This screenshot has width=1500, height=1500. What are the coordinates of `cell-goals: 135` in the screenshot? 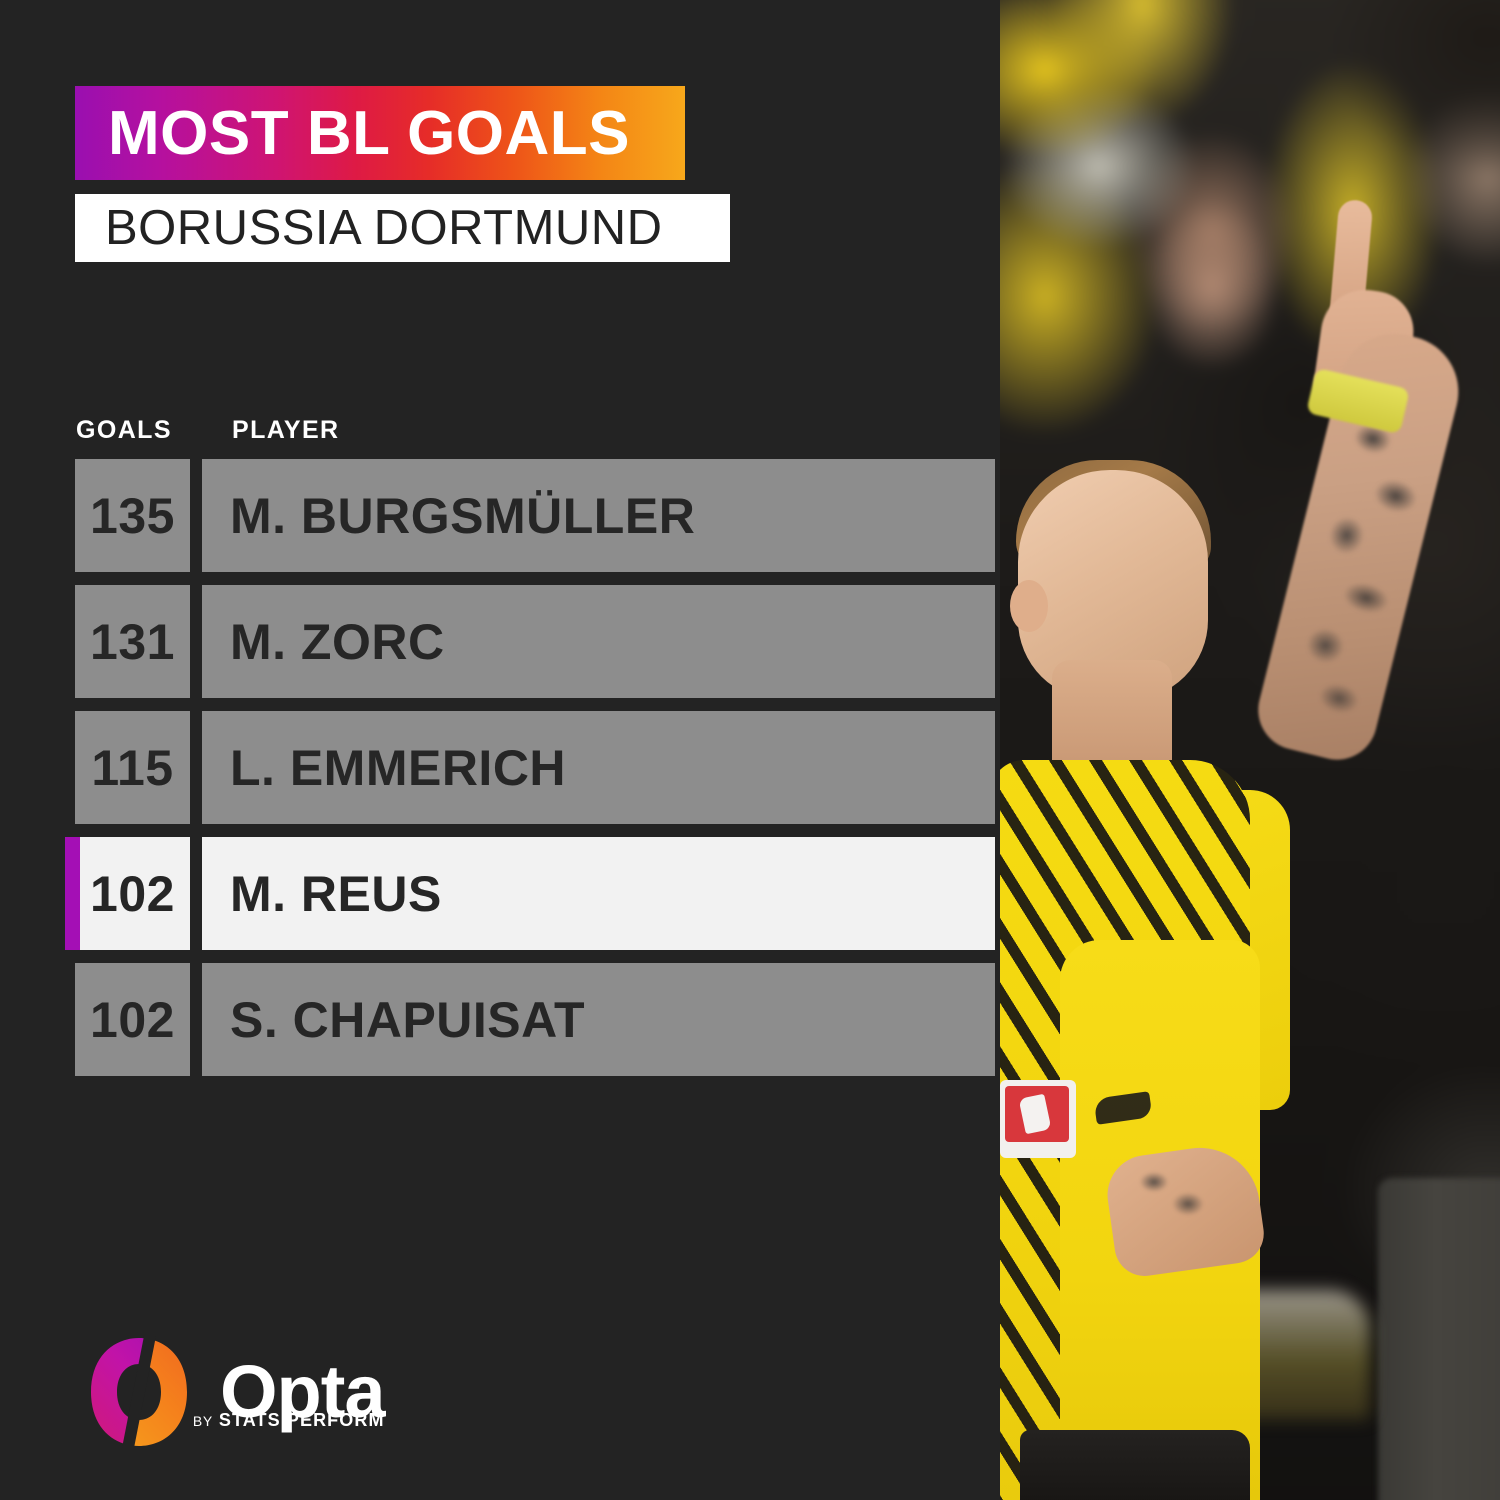 It's located at (132, 515).